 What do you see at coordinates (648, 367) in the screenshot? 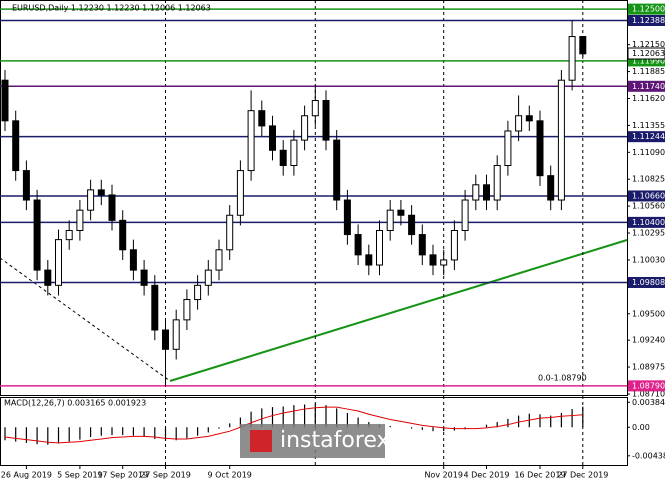
I see `y-tick-label: 1.08975` at bounding box center [648, 367].